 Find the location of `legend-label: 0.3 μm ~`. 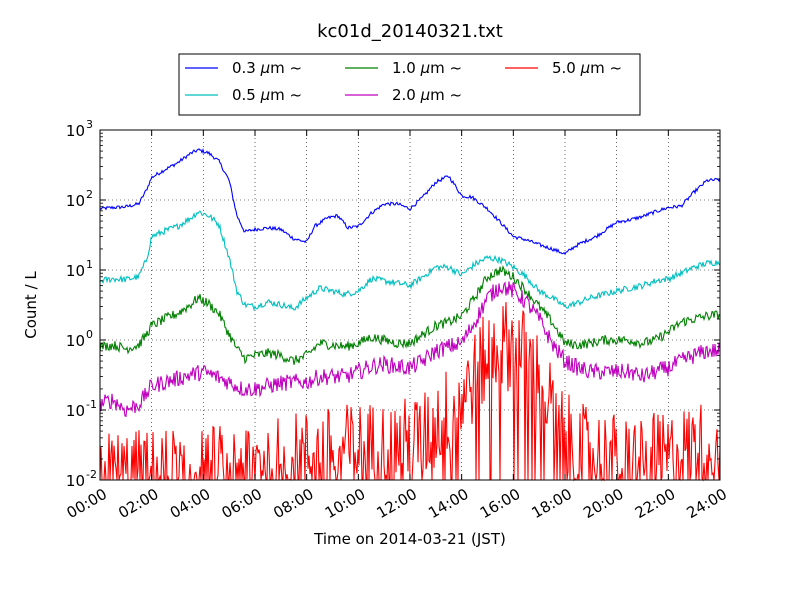

legend-label: 0.3 μm ~ is located at coordinates (267, 68).